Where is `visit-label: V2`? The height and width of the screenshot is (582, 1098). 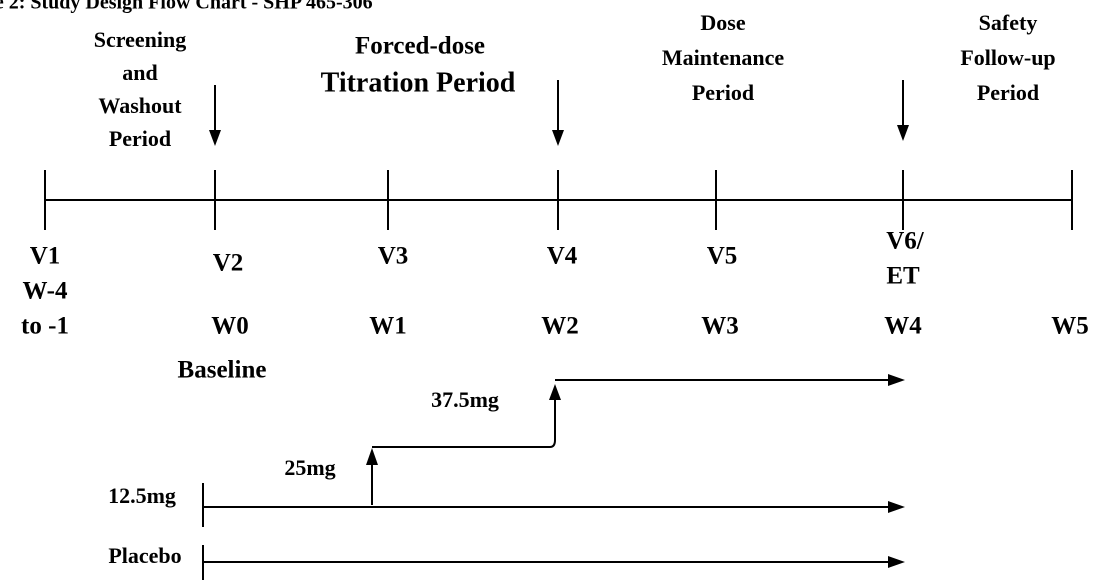 visit-label: V2 is located at coordinates (228, 263).